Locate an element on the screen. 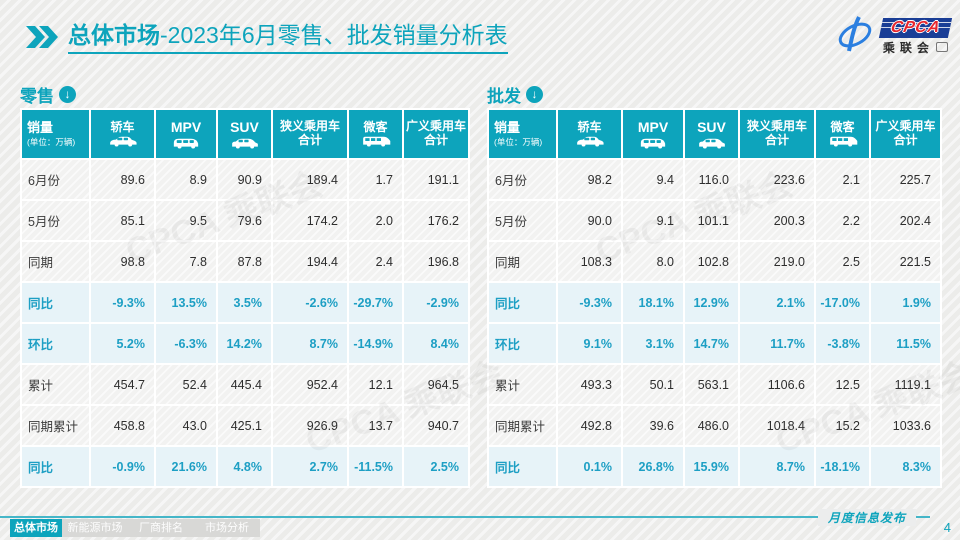 The image size is (960, 540). cell-value: 9.4 is located at coordinates (653, 179).